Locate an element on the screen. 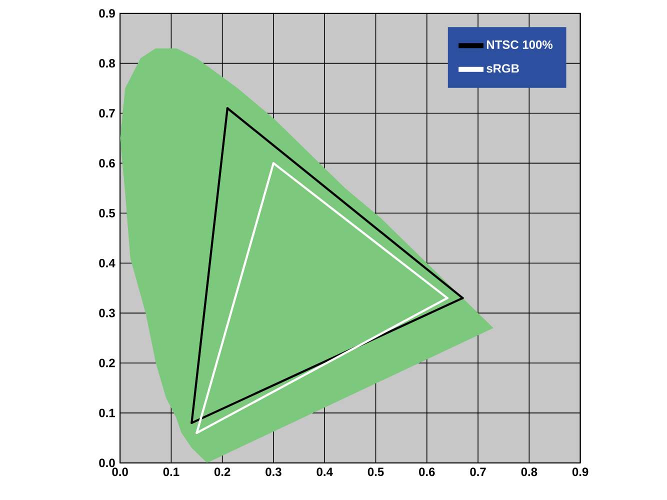 This screenshot has height=500, width=667. x-tick-label: 0.1 is located at coordinates (171, 471).